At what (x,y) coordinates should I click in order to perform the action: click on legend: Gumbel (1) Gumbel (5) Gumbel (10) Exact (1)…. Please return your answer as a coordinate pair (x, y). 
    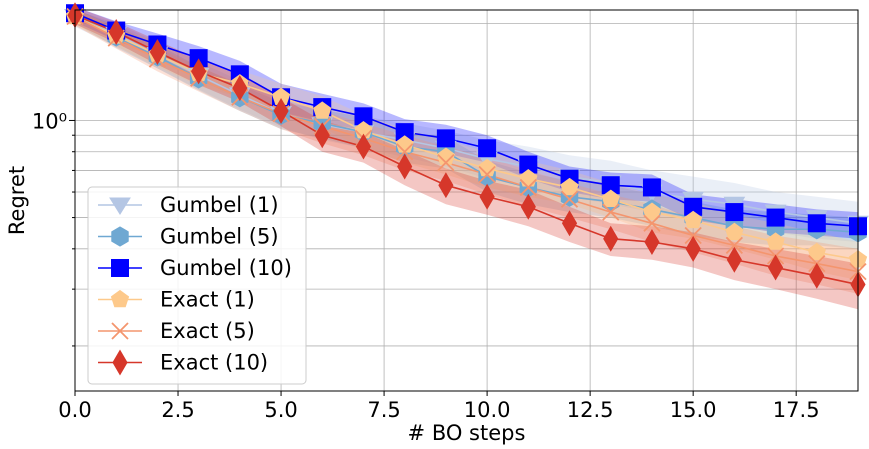
    Looking at the image, I should click on (197, 285).